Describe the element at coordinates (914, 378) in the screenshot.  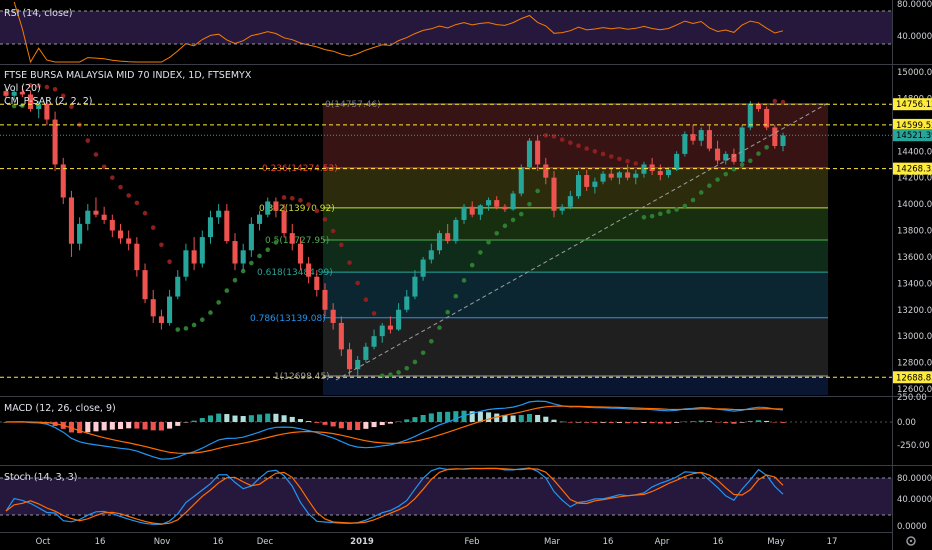
I see `svg-text: 12688.83` at that location.